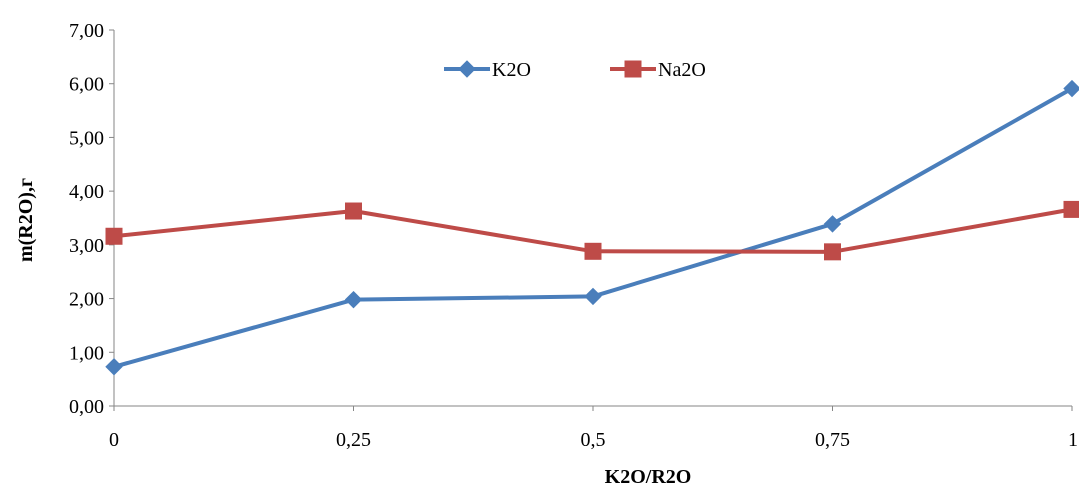  What do you see at coordinates (593, 440) in the screenshot?
I see `x-tick-label: 0,5` at bounding box center [593, 440].